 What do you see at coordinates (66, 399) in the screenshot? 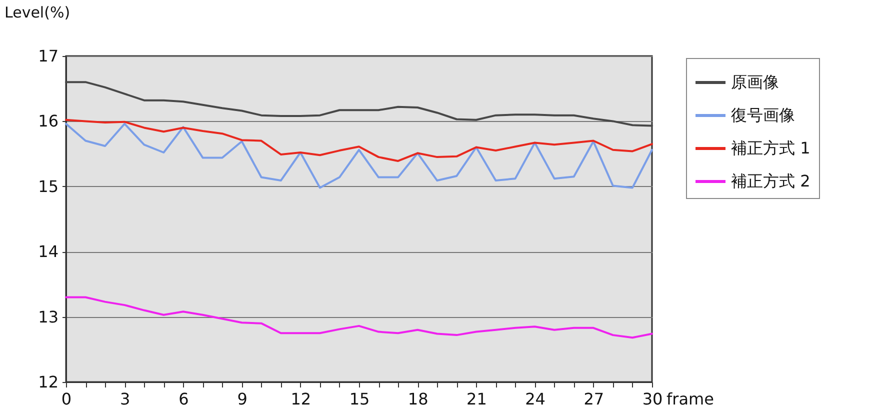
I see `x-tick-label: 0` at bounding box center [66, 399].